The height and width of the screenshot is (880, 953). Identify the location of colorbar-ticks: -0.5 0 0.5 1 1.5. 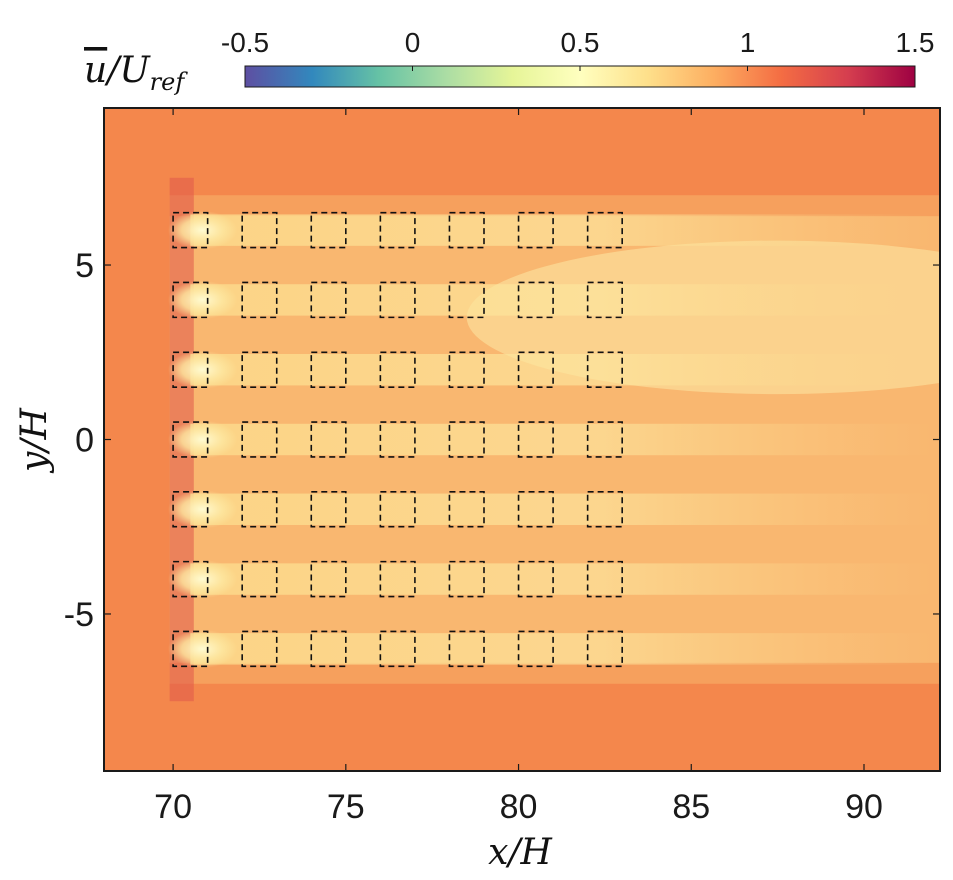
(578, 49).